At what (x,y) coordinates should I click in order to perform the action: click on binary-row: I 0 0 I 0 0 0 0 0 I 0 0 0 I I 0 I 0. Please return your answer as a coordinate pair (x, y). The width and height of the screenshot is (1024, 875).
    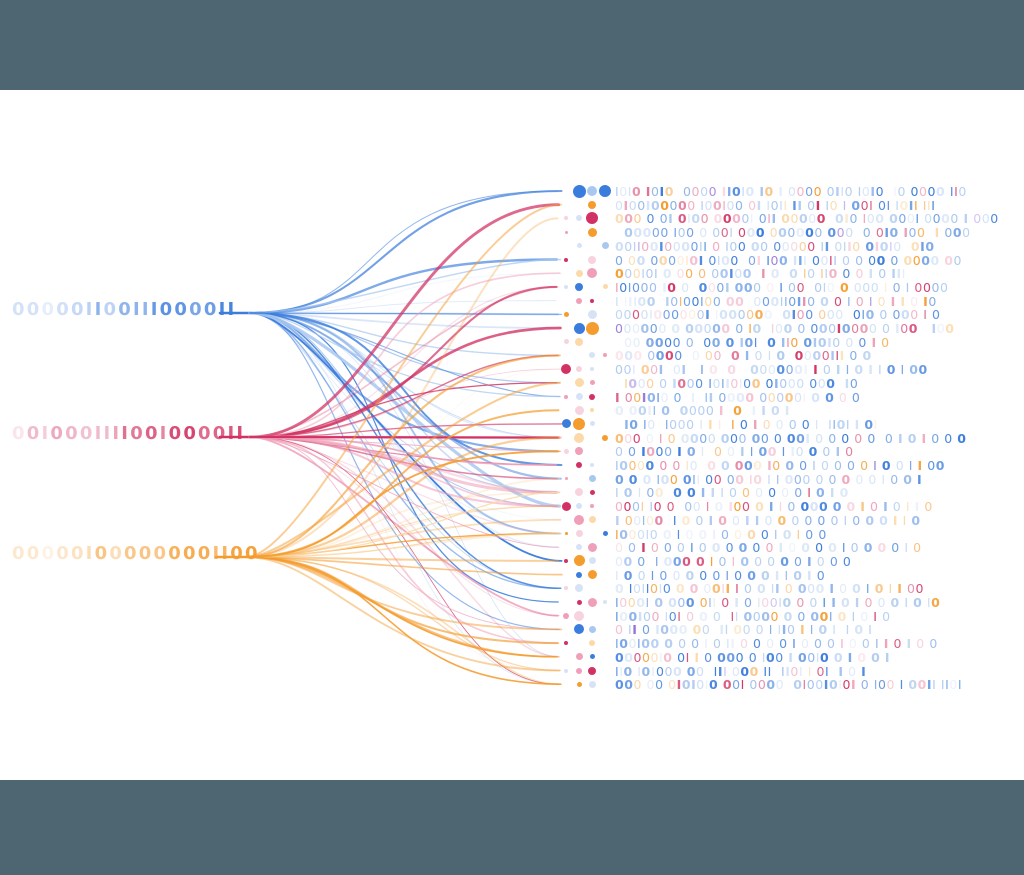
    Looking at the image, I should click on (720, 576).